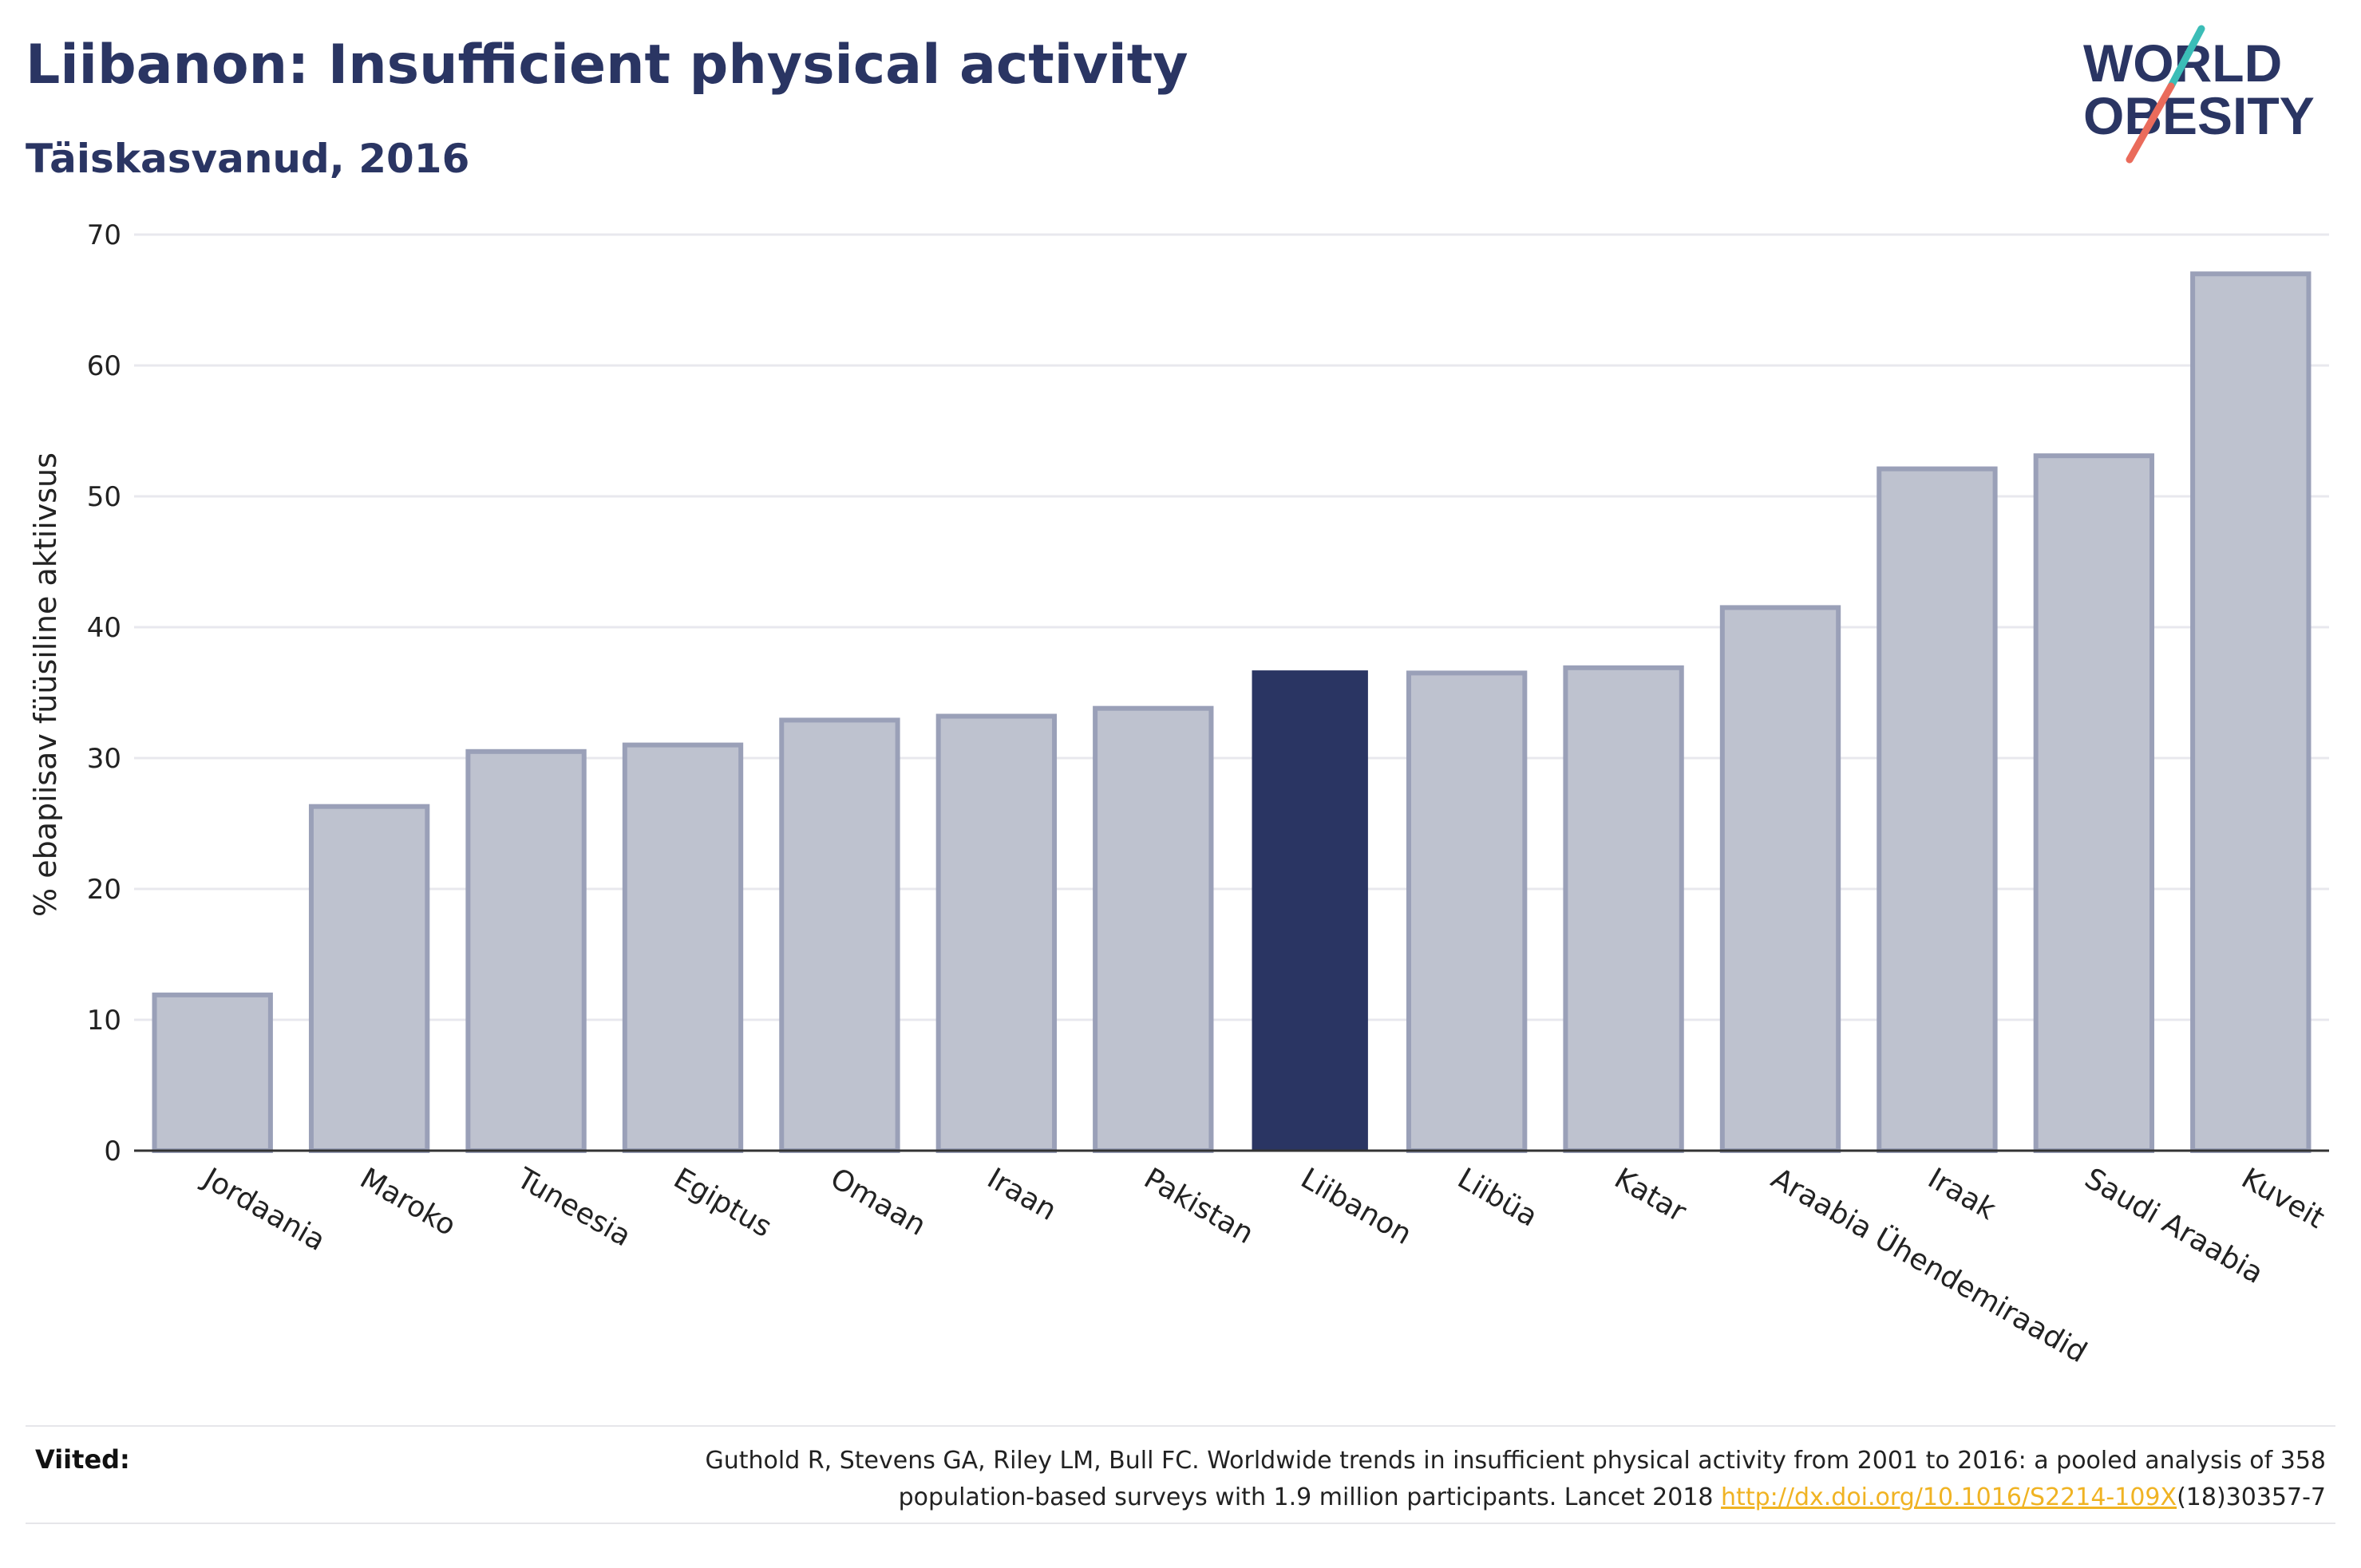 This screenshot has height=1568, width=2361. I want to click on x-tick-label: Egiptus, so click(722, 1203).